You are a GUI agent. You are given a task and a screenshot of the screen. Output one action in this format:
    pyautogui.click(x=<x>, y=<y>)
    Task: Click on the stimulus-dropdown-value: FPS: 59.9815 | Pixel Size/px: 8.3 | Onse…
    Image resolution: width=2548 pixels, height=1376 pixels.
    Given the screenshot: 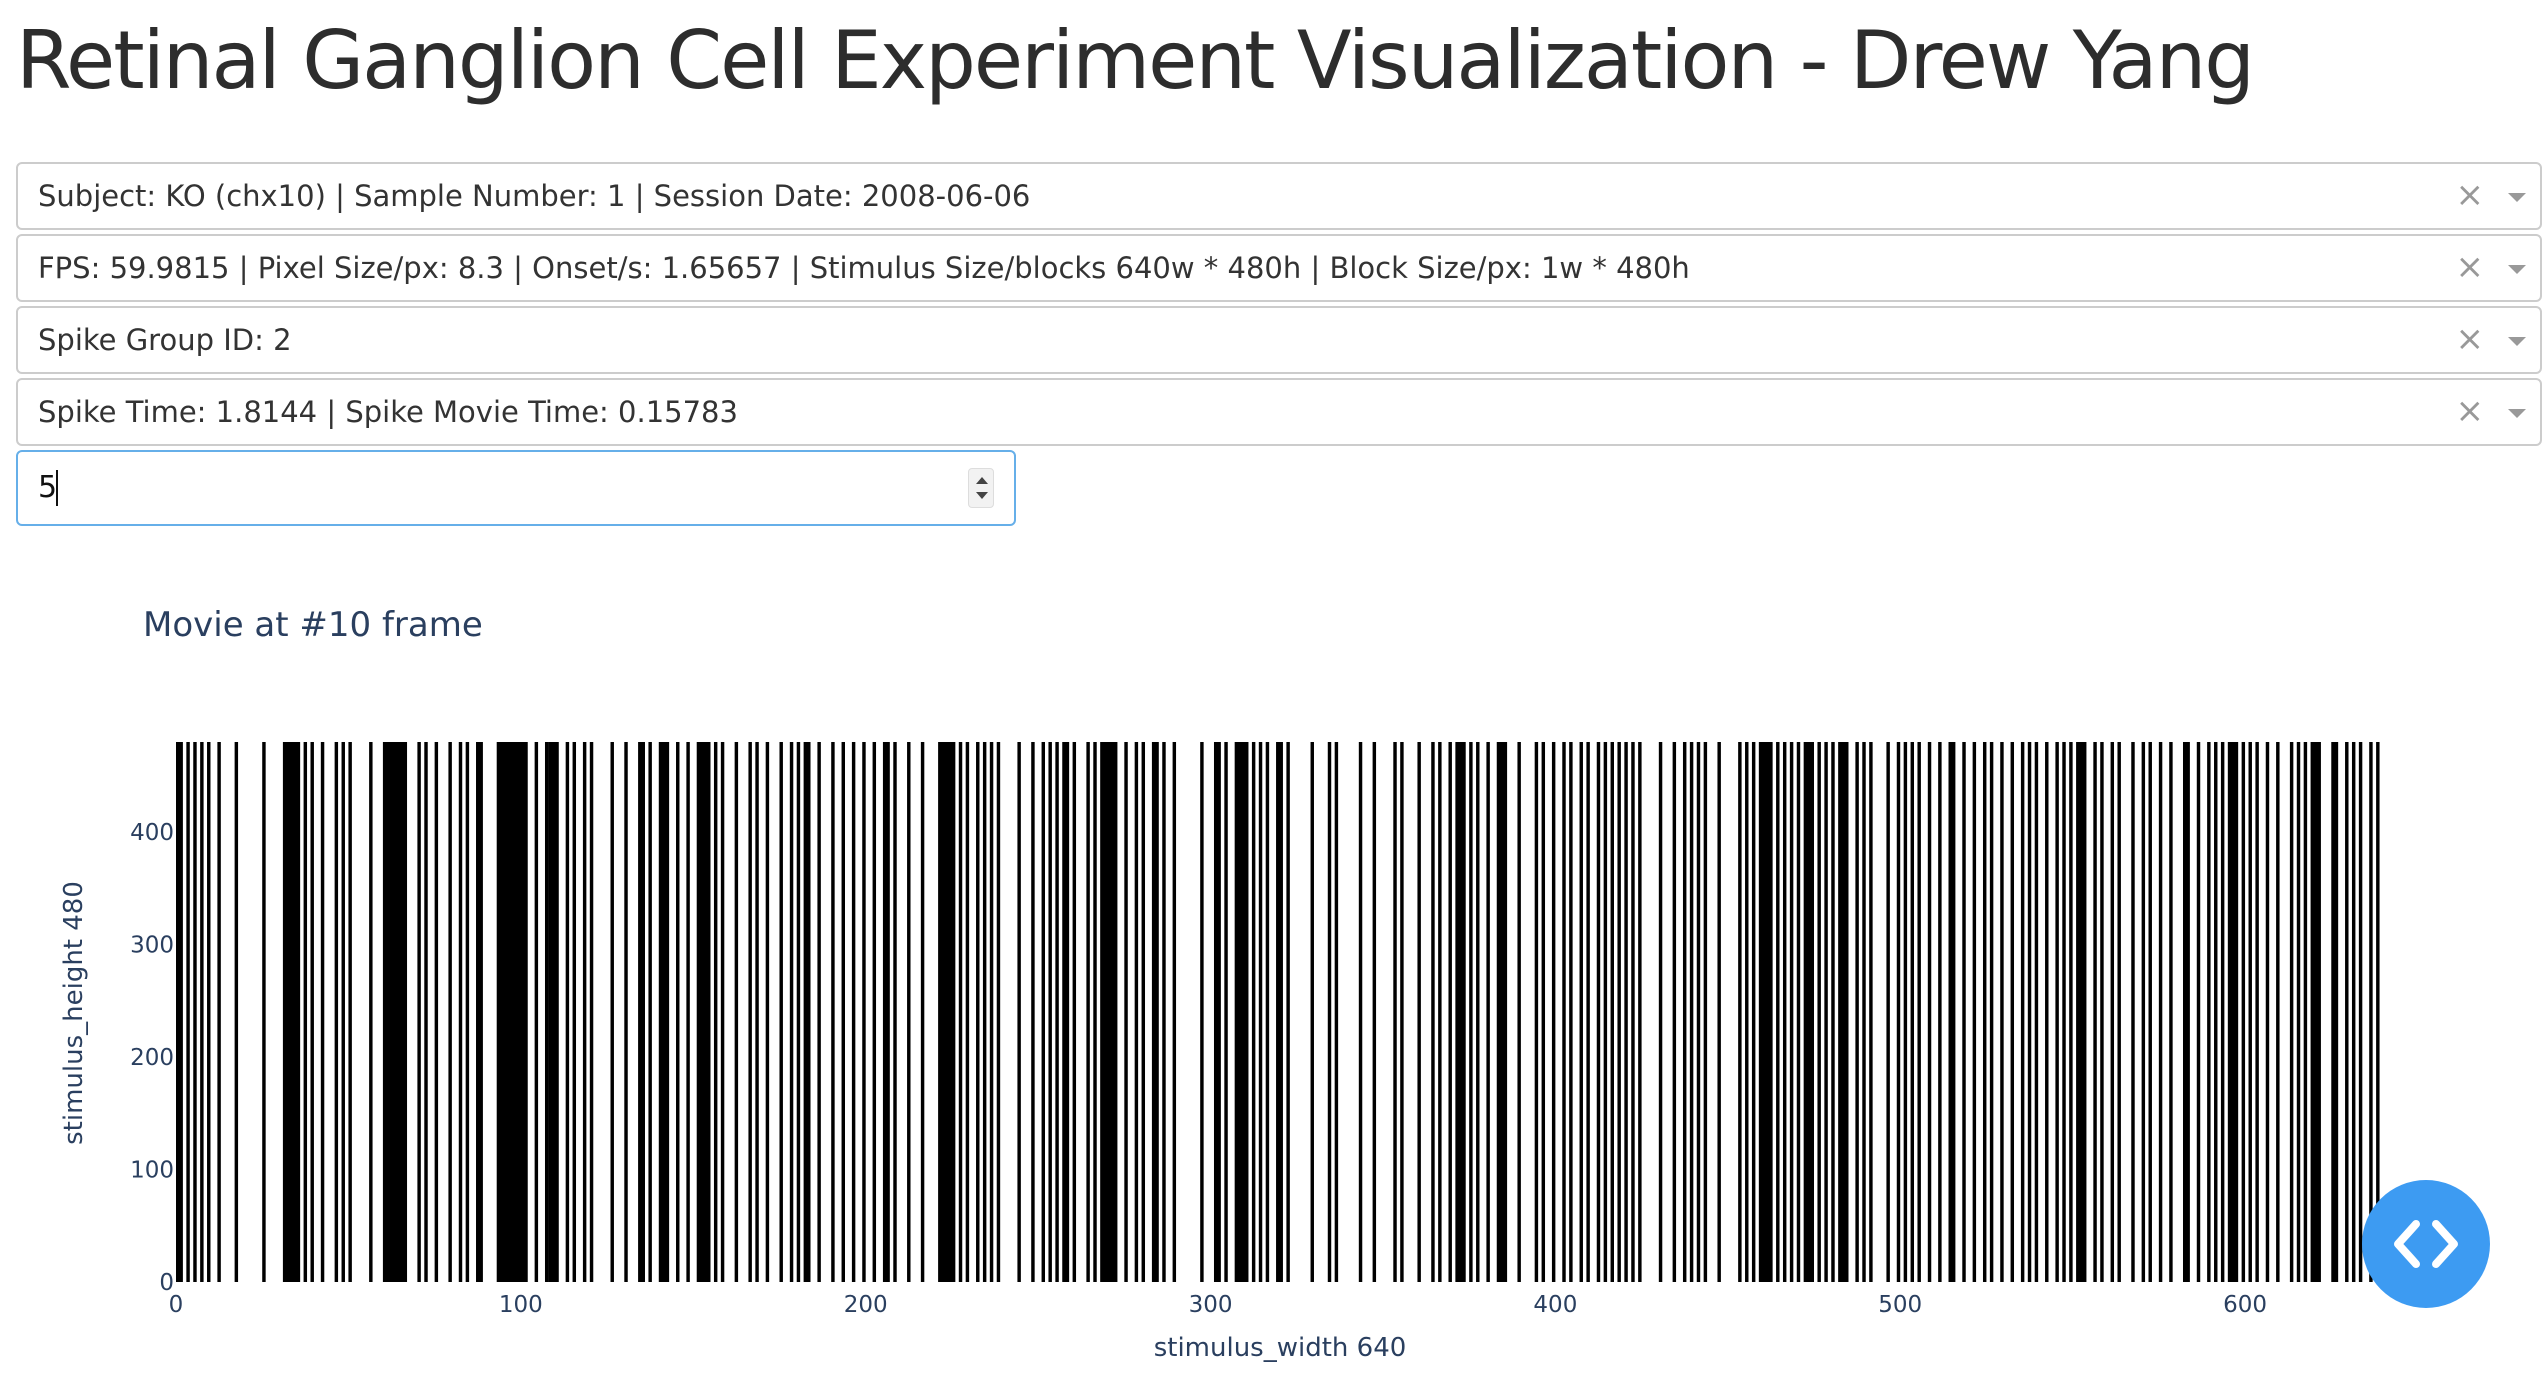 What is the action you would take?
    pyautogui.click(x=864, y=268)
    